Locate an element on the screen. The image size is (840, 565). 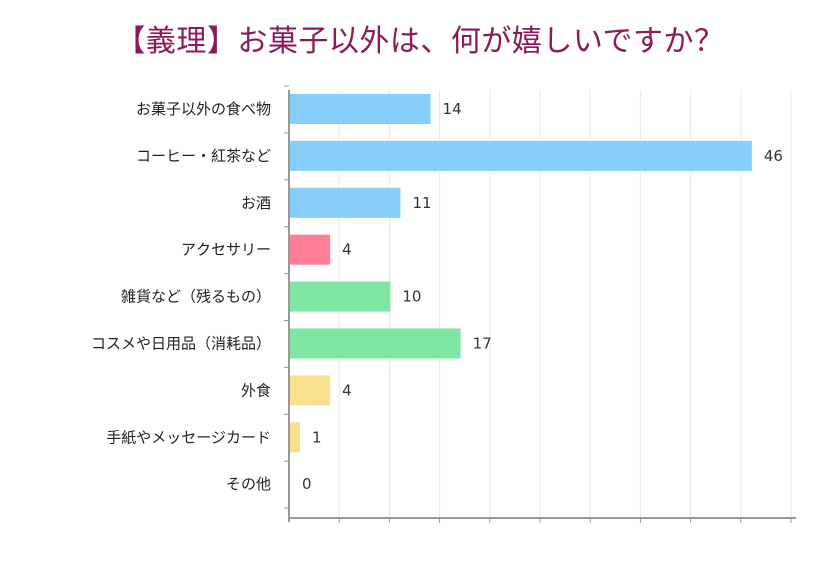
value-label: 11 is located at coordinates (421, 203).